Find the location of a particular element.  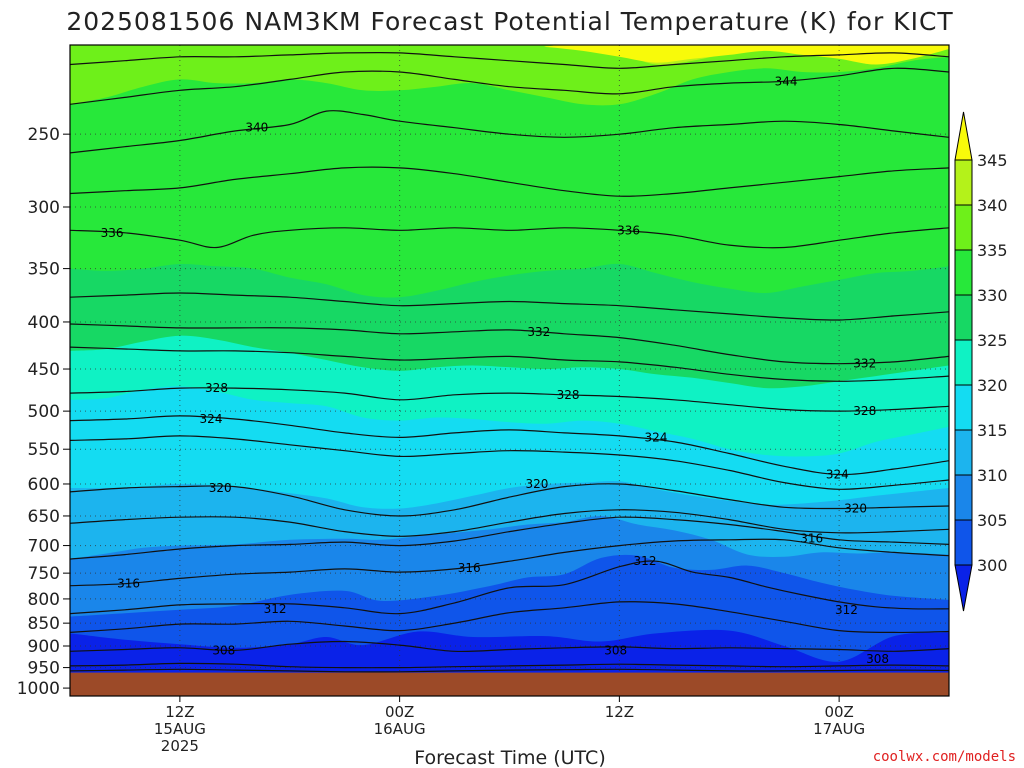

x-tick-label-12-1: 12Z is located at coordinates (179, 712).